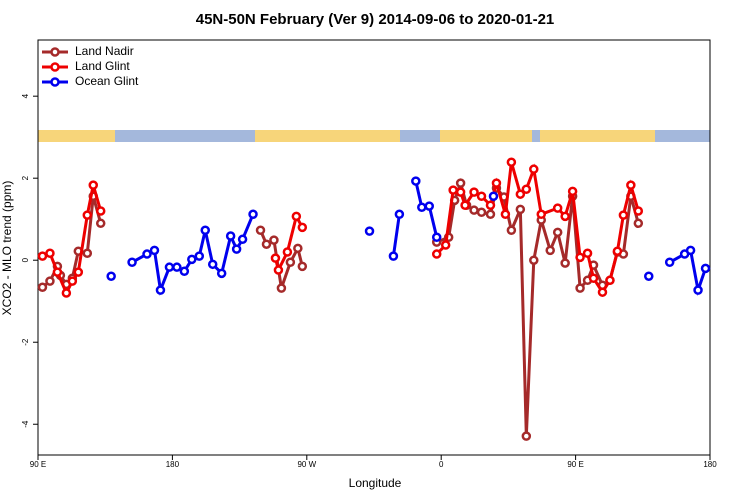 Image resolution: width=750 pixels, height=500 pixels. I want to click on legend-label: Land Glint, so click(102, 66).